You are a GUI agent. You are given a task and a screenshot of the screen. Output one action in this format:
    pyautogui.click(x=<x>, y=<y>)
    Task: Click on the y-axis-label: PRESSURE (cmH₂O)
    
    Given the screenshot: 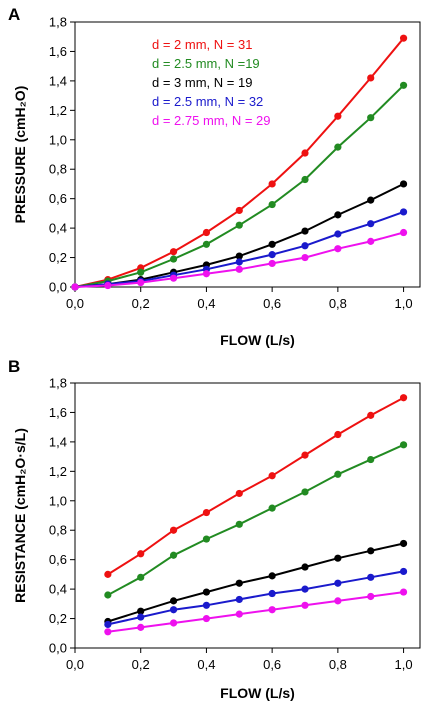 What is the action you would take?
    pyautogui.click(x=20, y=155)
    